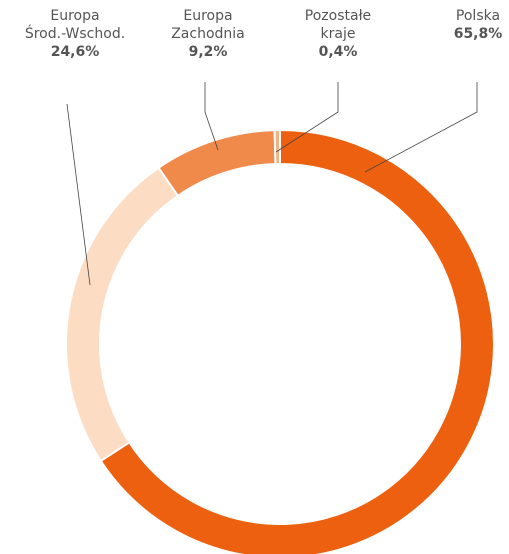 The image size is (509, 554). What do you see at coordinates (338, 34) in the screenshot?
I see `label-line: kraje` at bounding box center [338, 34].